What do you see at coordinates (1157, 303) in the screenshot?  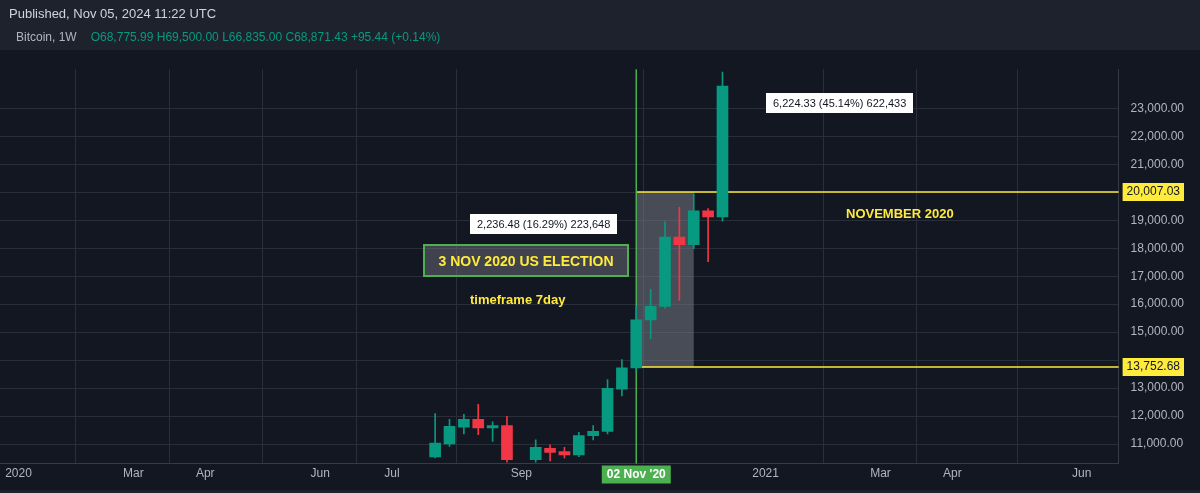 I see `y-tick-label: 16,000.00` at bounding box center [1157, 303].